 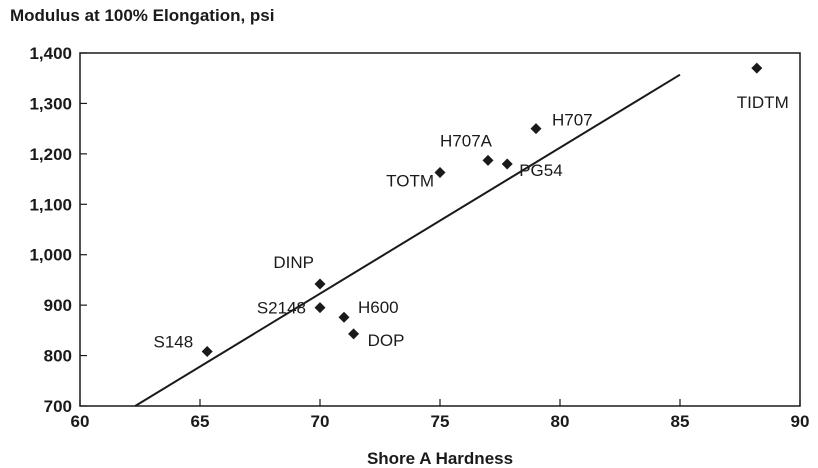 I want to click on x-axis-title: Shore A Hardness, so click(x=440, y=458).